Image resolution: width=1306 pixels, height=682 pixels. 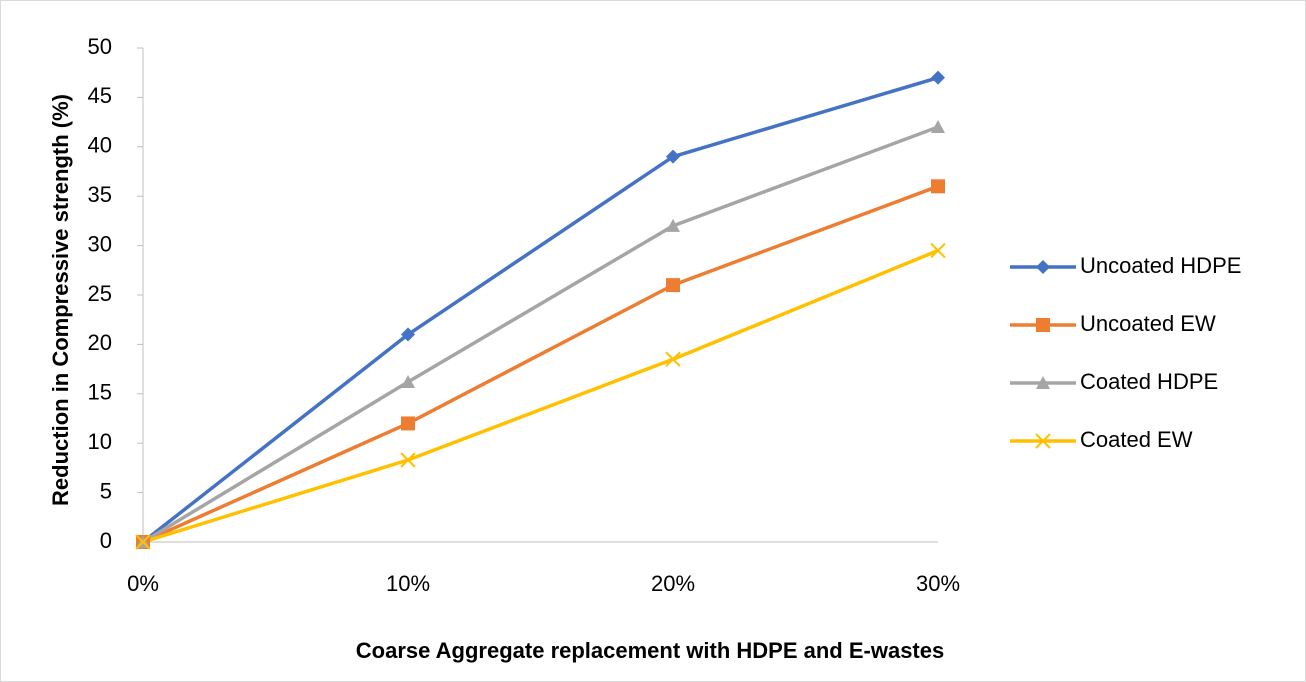 I want to click on y-tick-label: 45, so click(x=100, y=95).